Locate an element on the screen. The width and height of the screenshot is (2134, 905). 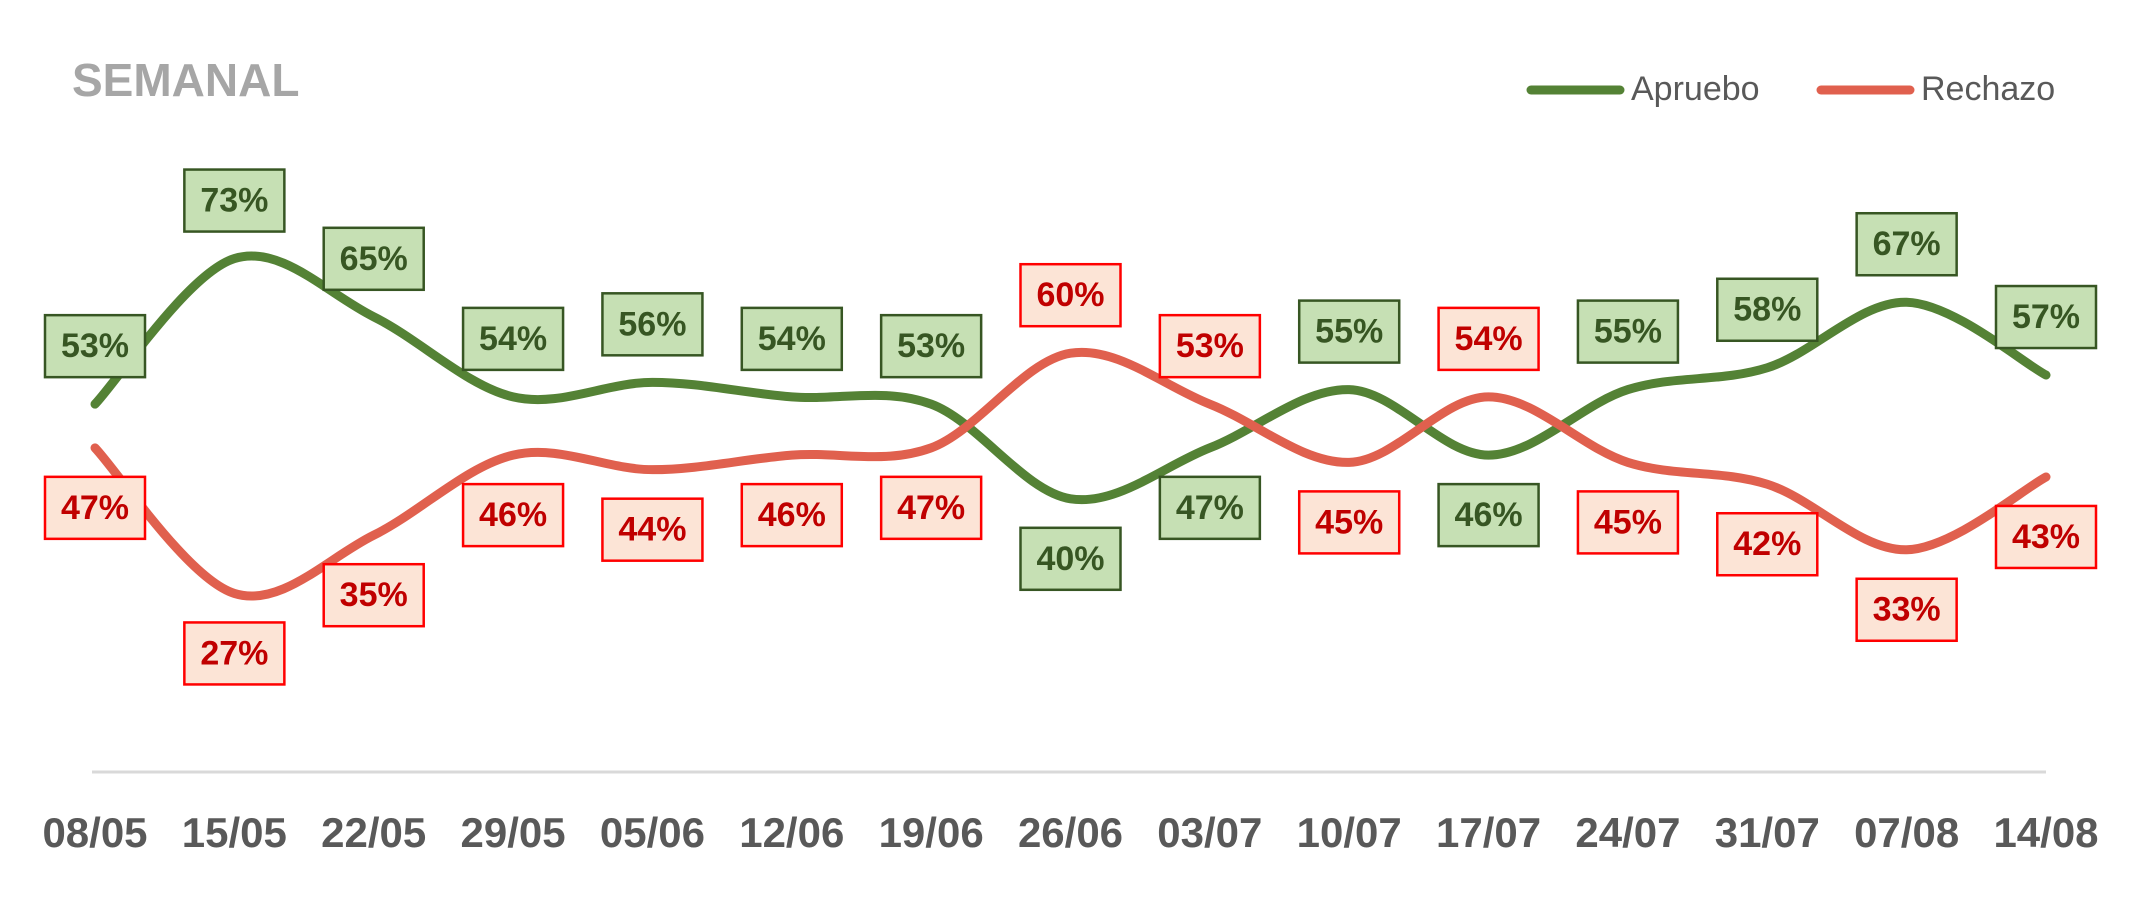
data-label: 27% is located at coordinates (234, 653).